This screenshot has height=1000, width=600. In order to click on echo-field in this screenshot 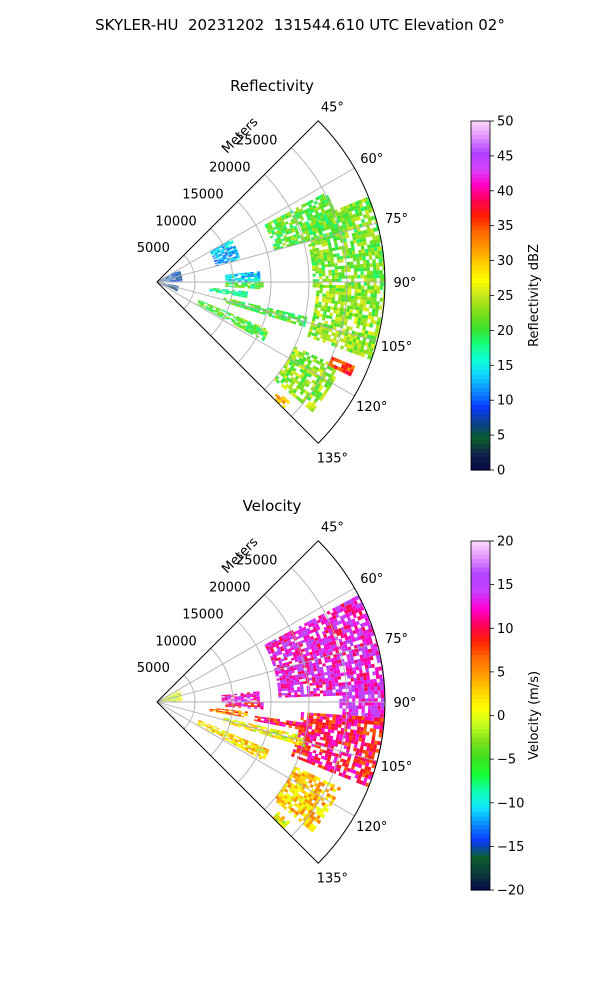, I will do `click(271, 303)`.